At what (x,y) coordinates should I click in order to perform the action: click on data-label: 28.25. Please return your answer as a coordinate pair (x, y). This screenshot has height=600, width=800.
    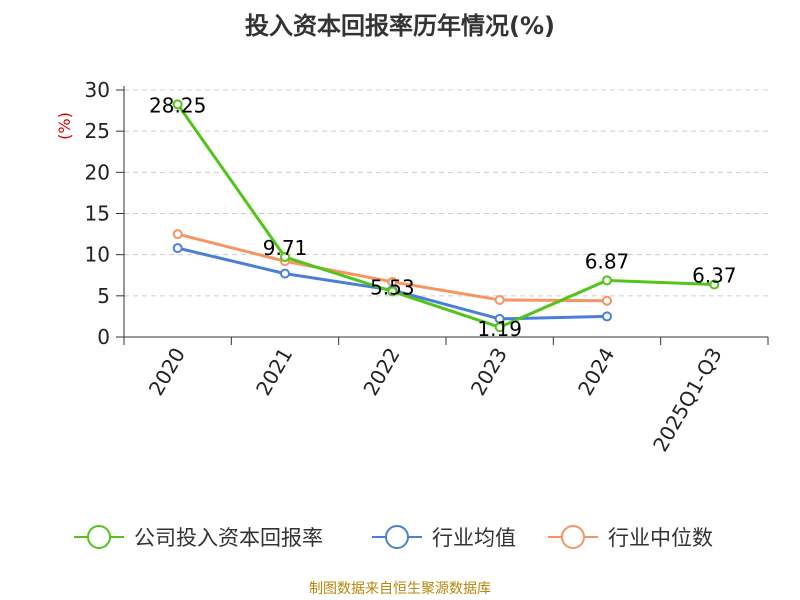
    Looking at the image, I should click on (177, 105).